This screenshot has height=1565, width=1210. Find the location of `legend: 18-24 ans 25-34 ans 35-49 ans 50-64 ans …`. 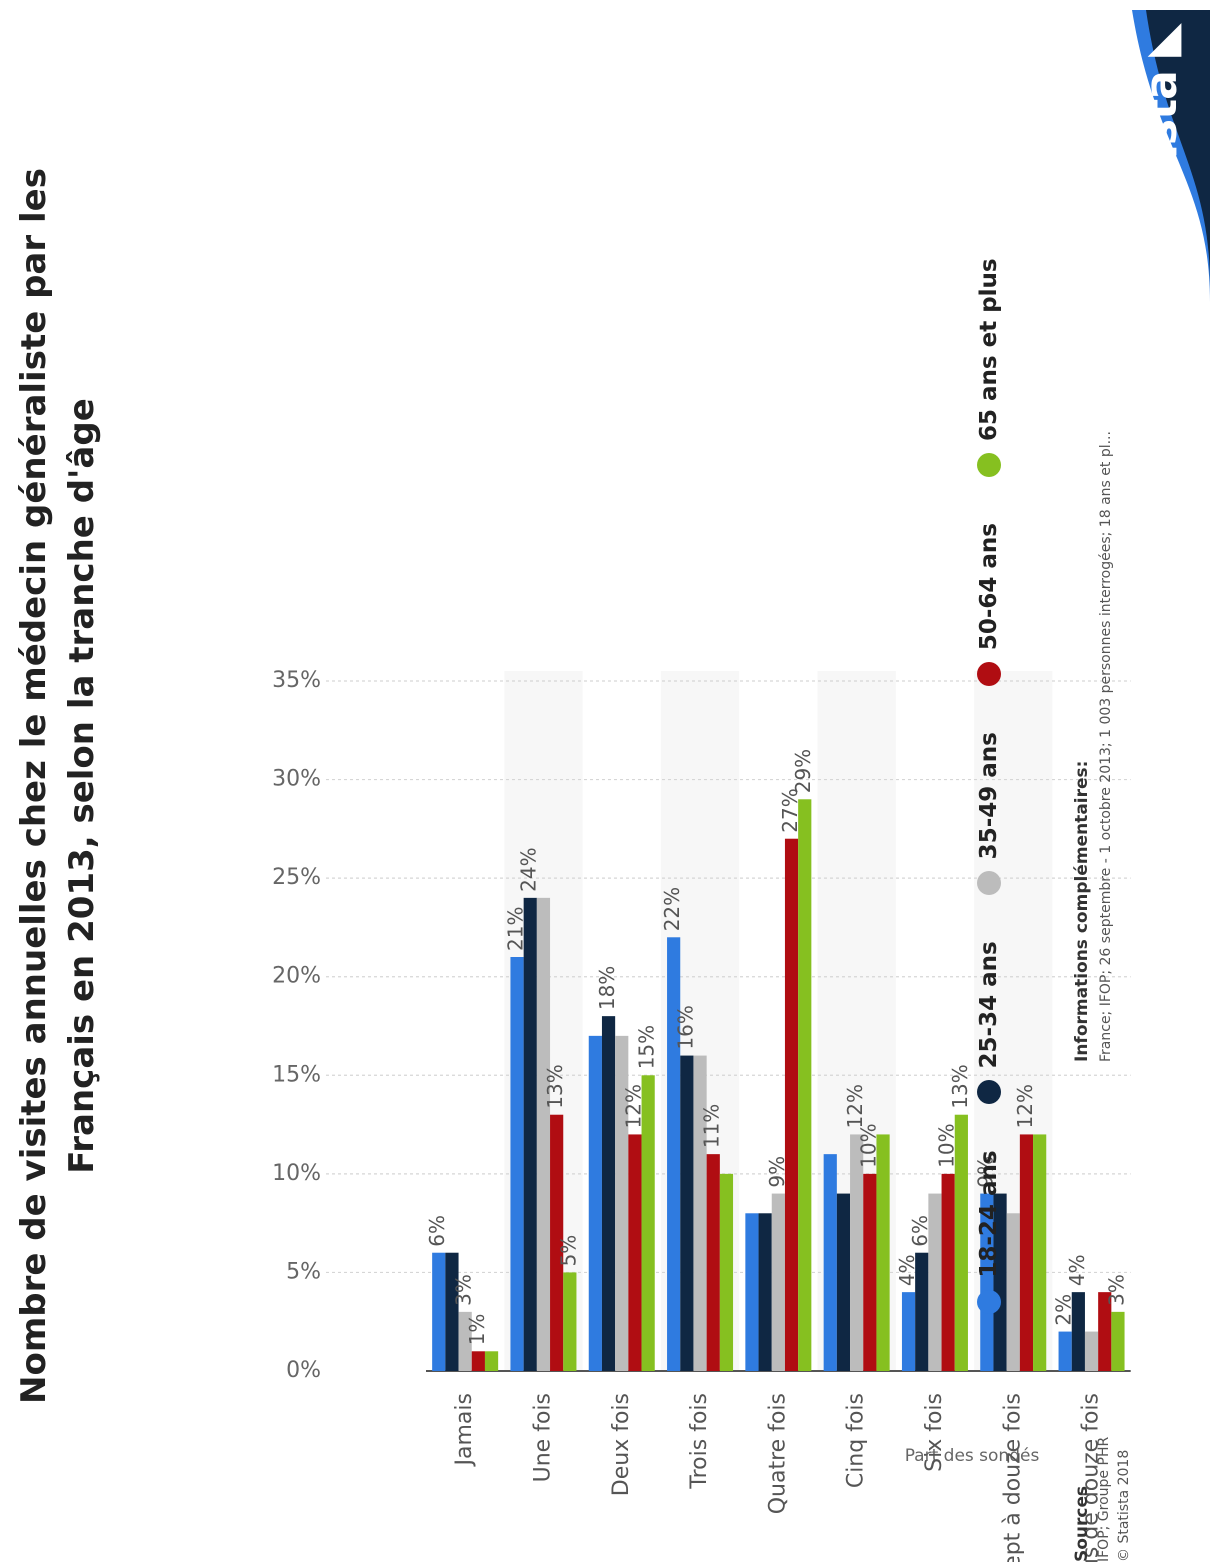

legend: 18-24 ans 25-34 ans 35-49 ans 50-64 ans … is located at coordinates (989, 786).